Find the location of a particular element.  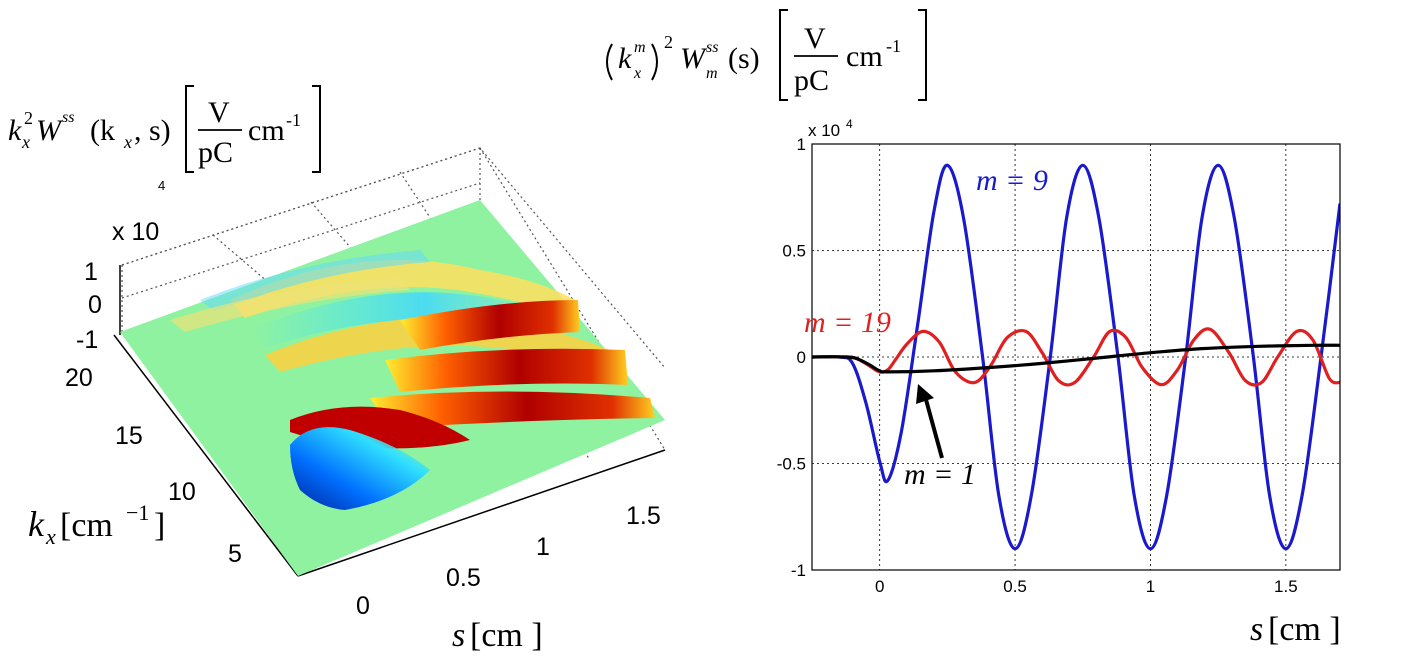

label-m9: m = 9 is located at coordinates (1012, 180).